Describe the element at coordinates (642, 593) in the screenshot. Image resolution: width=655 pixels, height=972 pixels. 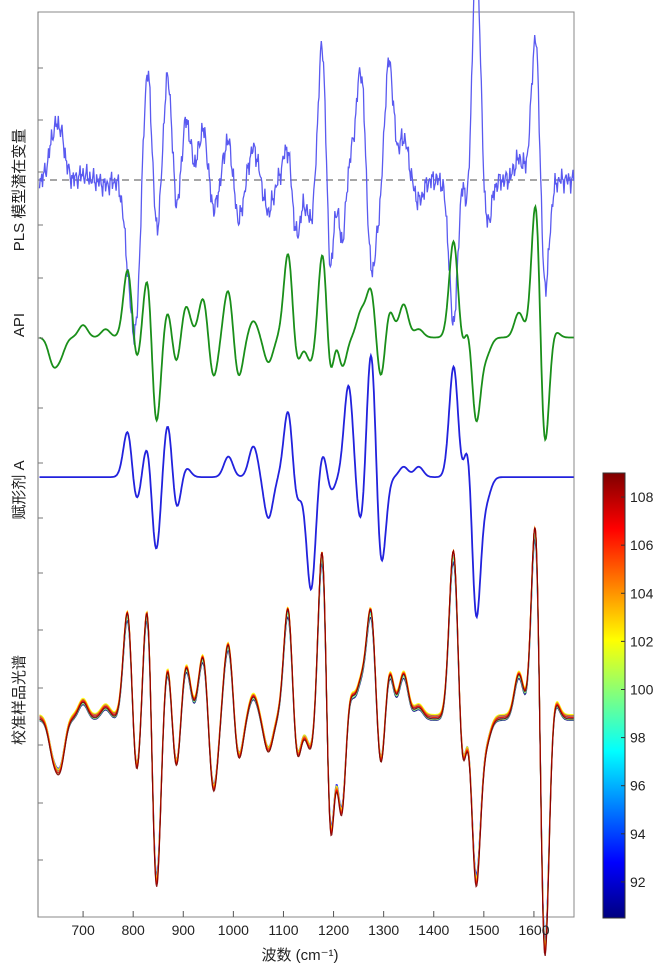
I see `colorbar-tick-label: 104` at that location.